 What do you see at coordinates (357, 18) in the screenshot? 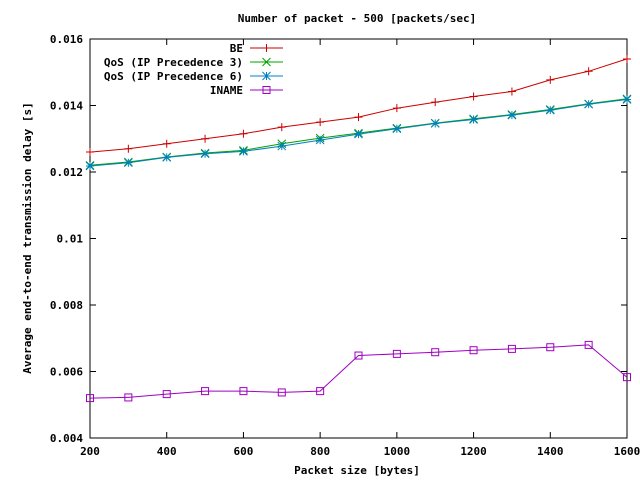
I see `chart-title: Number of packet - 500 [packets/sec]` at bounding box center [357, 18].